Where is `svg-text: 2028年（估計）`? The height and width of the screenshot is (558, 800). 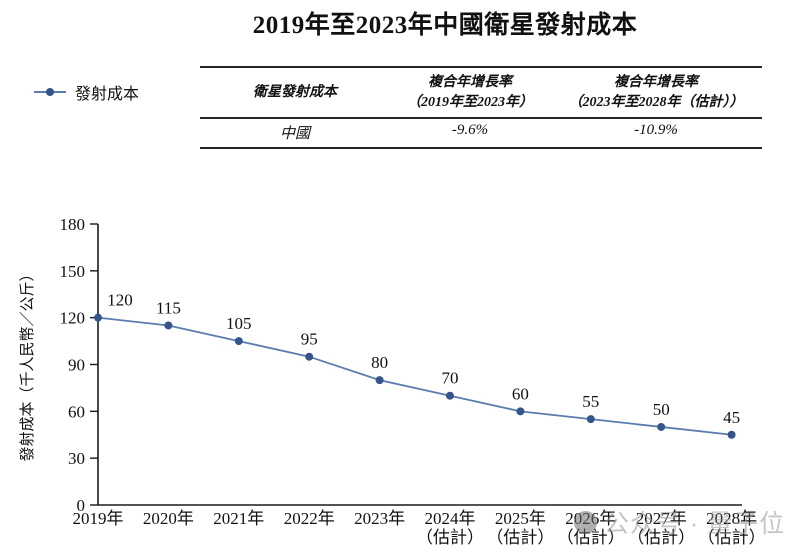 svg-text: 2028年（估計） is located at coordinates (732, 528).